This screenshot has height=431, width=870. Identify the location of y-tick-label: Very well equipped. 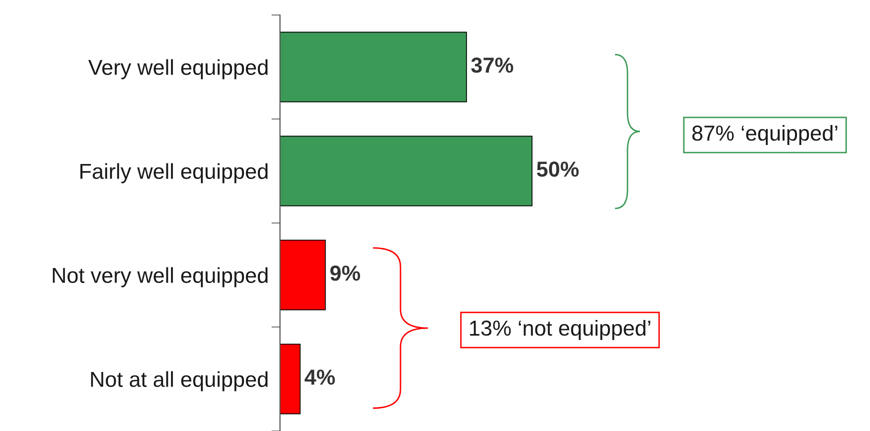
(178, 69).